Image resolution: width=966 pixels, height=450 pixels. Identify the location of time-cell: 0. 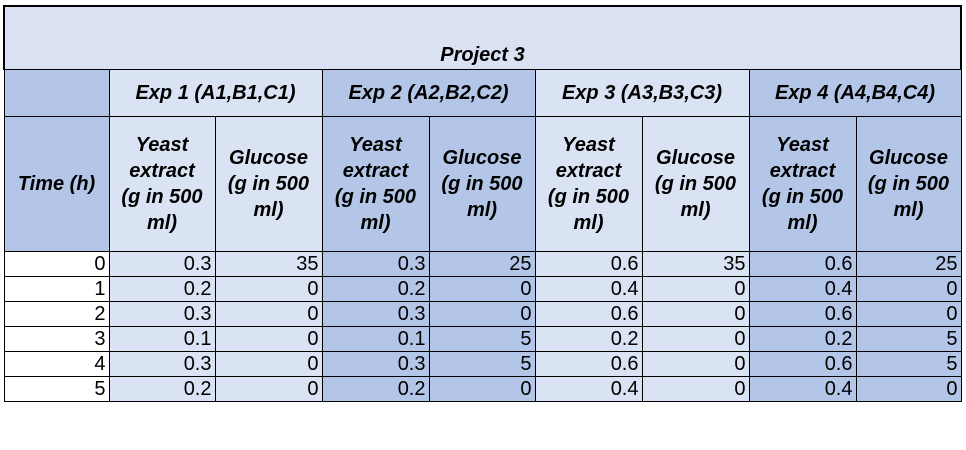
(56, 264).